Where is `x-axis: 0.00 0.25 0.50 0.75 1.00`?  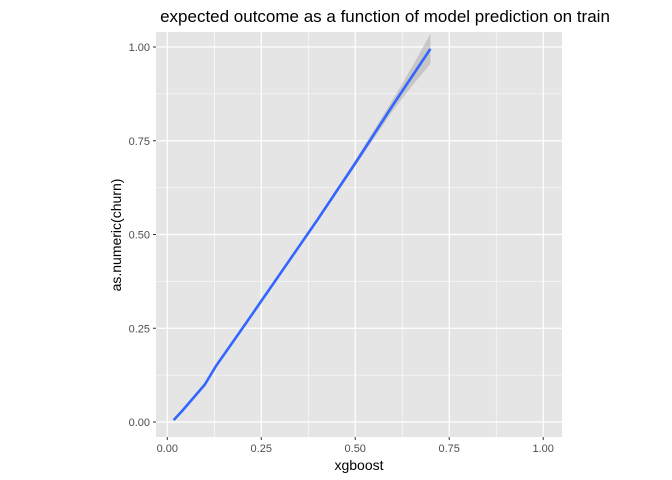
x-axis: 0.00 0.25 0.50 0.75 1.00 is located at coordinates (355, 446).